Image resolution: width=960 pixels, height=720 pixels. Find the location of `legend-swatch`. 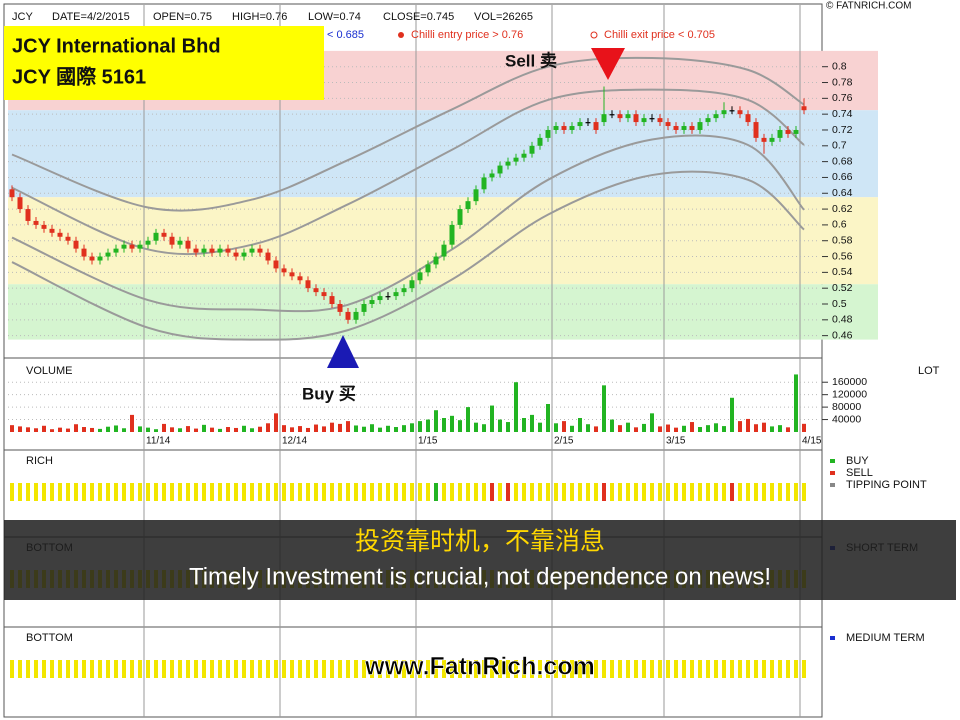

legend-swatch is located at coordinates (832, 473).